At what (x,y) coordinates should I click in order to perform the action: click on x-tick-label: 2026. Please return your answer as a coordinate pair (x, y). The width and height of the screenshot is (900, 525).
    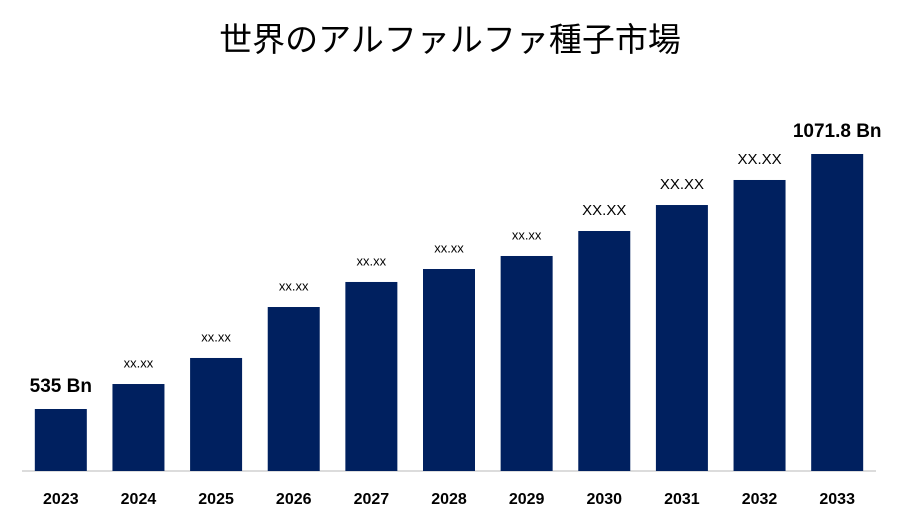
    Looking at the image, I should click on (294, 499).